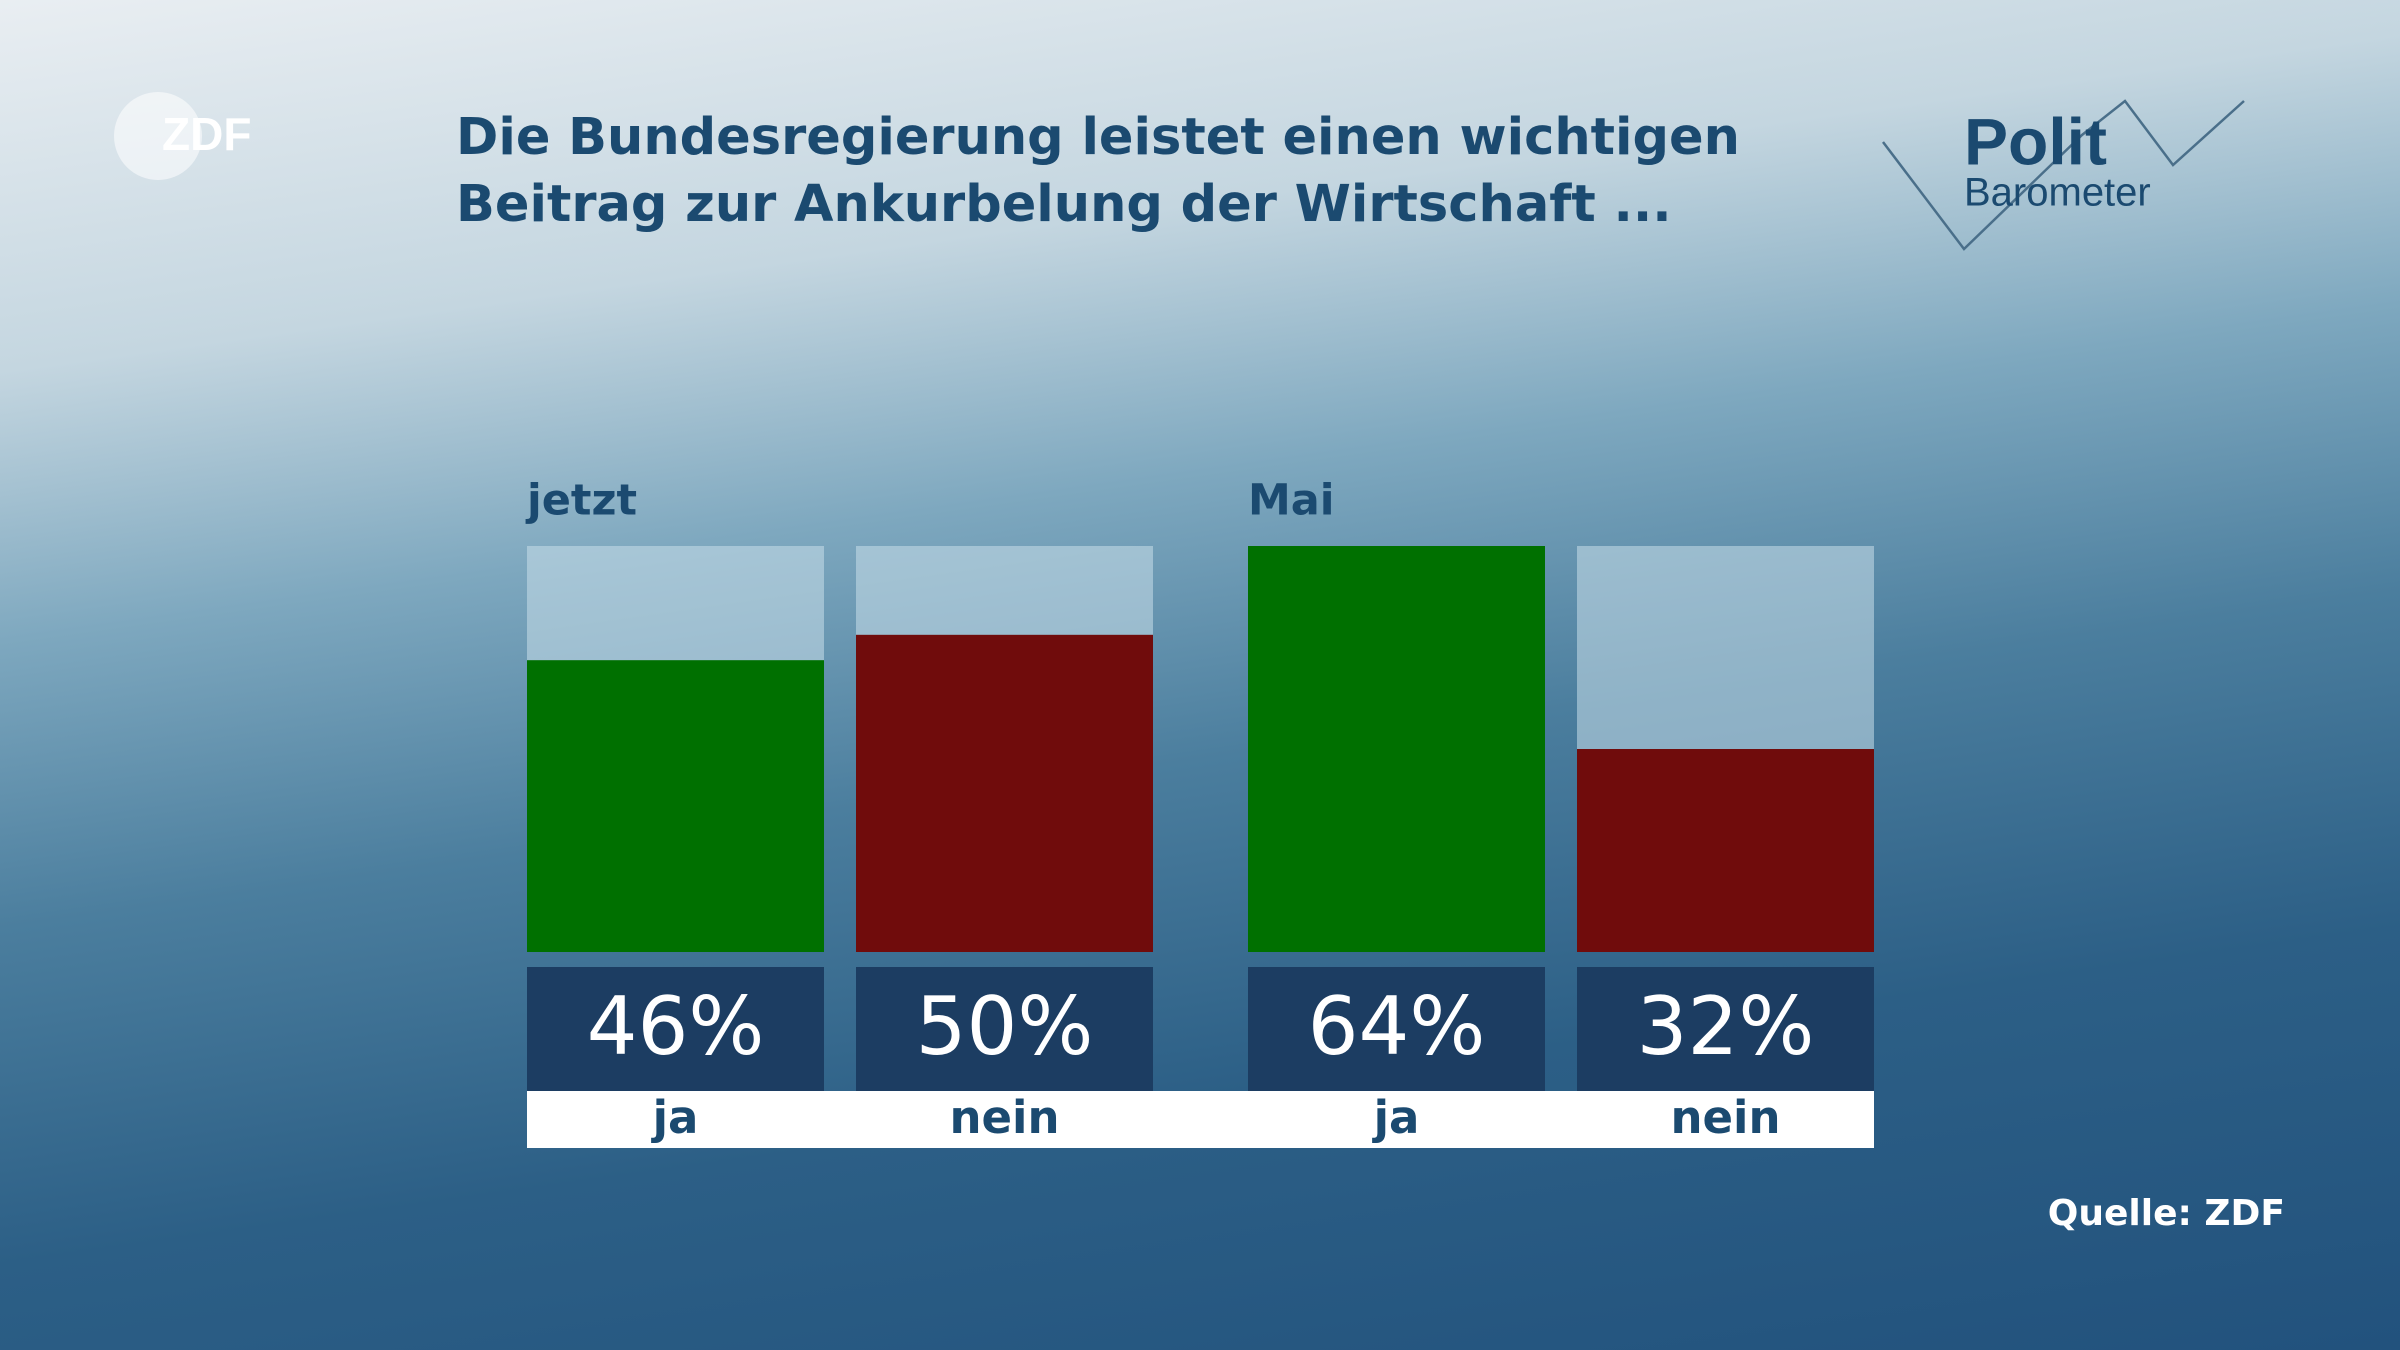 The height and width of the screenshot is (1350, 2400). I want to click on group-label: jetzt, so click(581, 501).